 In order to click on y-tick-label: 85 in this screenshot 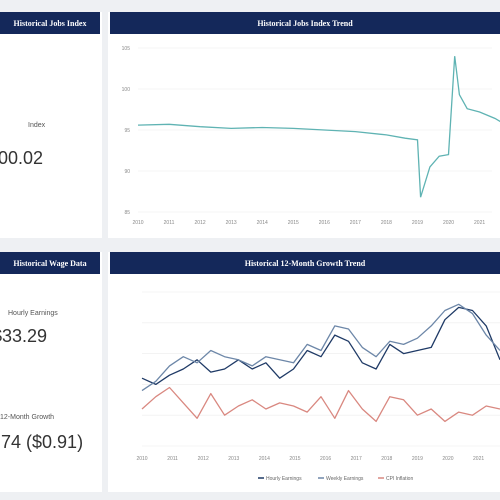, I will do `click(127, 213)`.